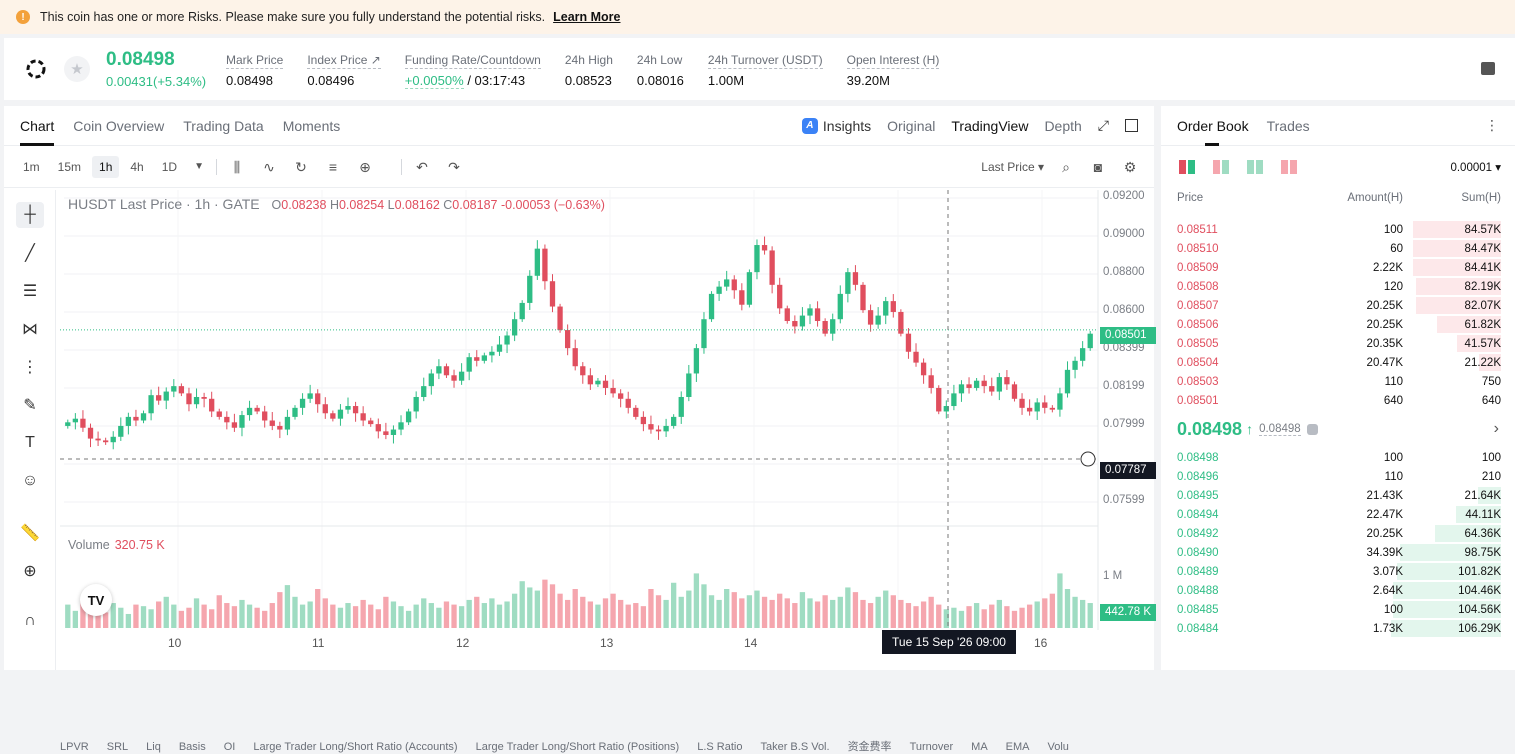 This screenshot has width=1515, height=754. Describe the element at coordinates (434, 80) in the screenshot. I see `funding-rate: +0.0050%` at that location.